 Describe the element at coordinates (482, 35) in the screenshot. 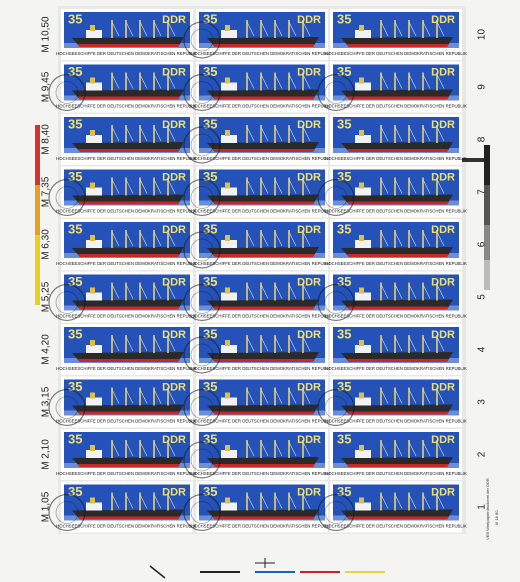

I see `row-number: 10` at that location.